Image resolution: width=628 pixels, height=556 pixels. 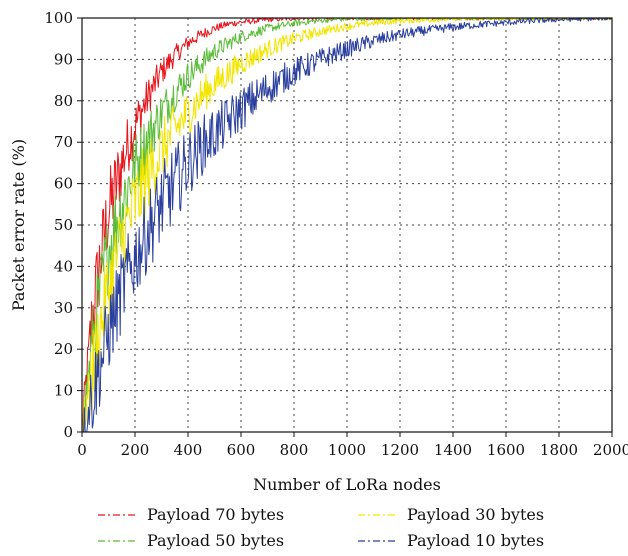 I want to click on y-tick-label: 50, so click(x=63, y=225).